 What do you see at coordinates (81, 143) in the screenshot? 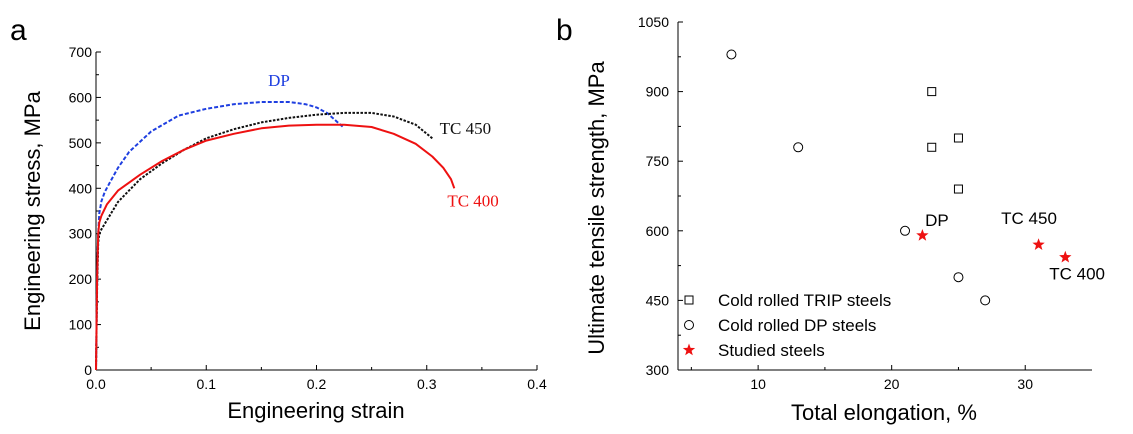
I see `y-tick-label: 500` at bounding box center [81, 143].